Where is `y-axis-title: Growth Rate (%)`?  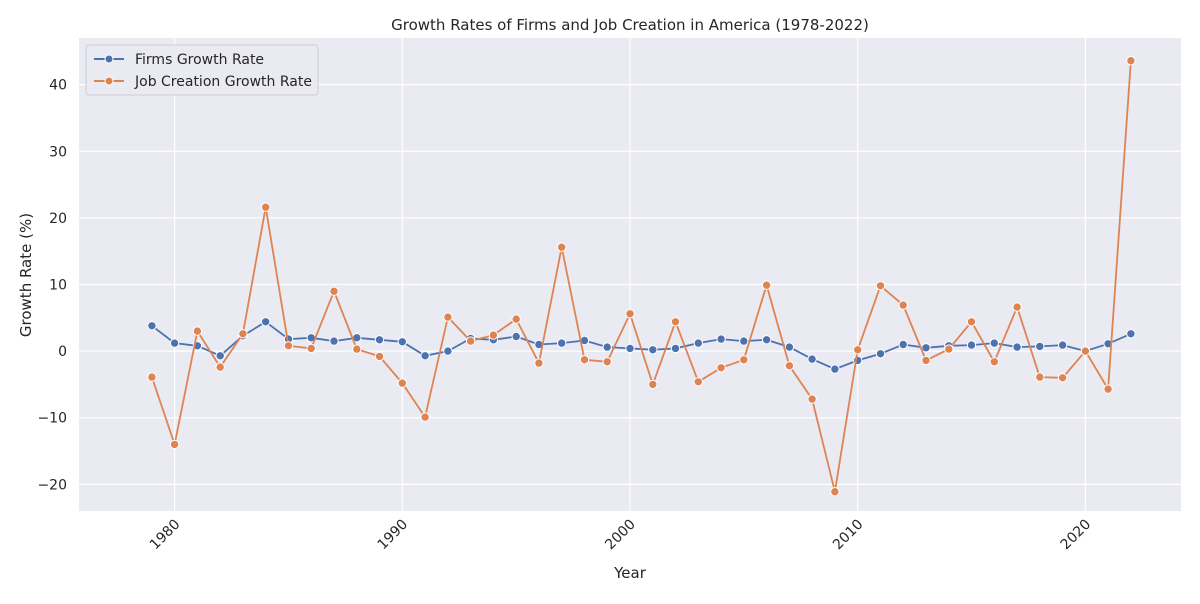 y-axis-title: Growth Rate (%) is located at coordinates (26, 275).